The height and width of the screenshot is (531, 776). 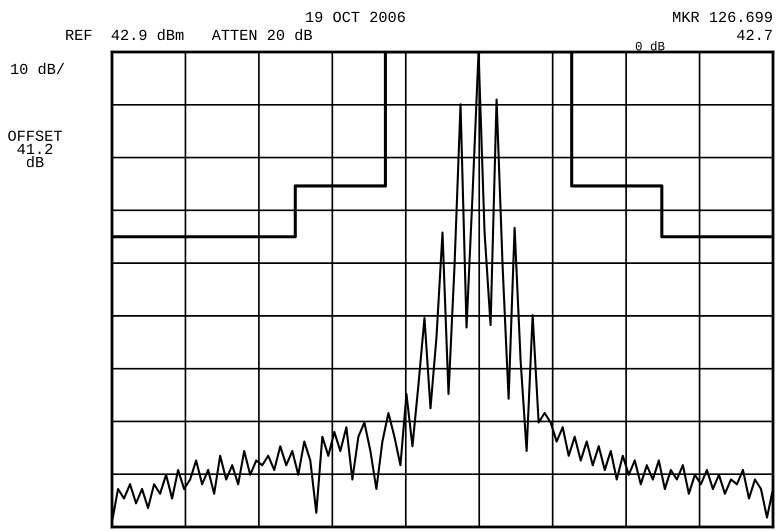 What do you see at coordinates (650, 45) in the screenshot?
I see `text: 0 dB` at bounding box center [650, 45].